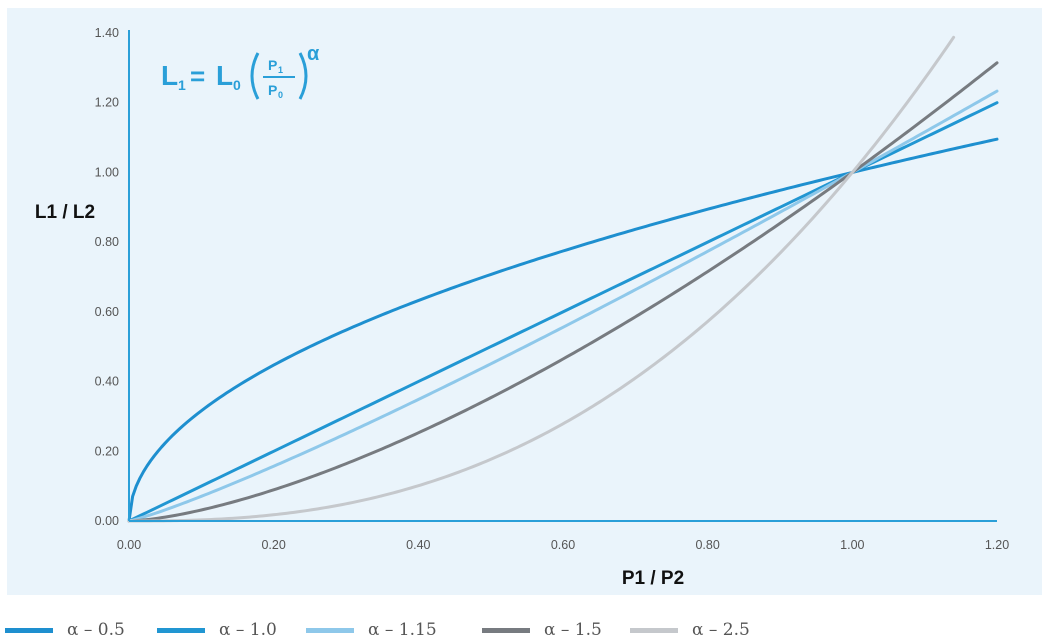 The image size is (1042, 642). I want to click on x-tick-label: 1.20, so click(997, 545).